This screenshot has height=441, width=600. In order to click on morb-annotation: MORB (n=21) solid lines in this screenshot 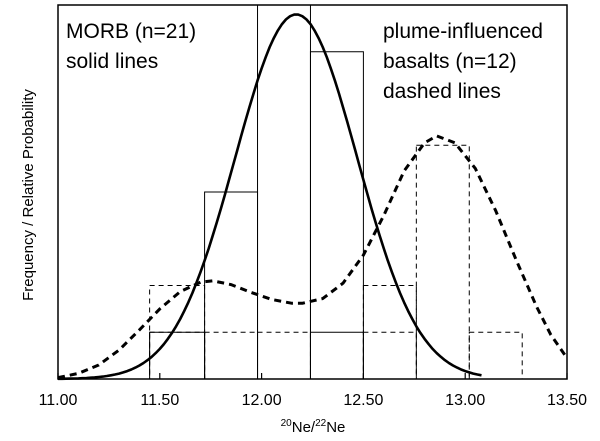, I will do `click(131, 46)`.